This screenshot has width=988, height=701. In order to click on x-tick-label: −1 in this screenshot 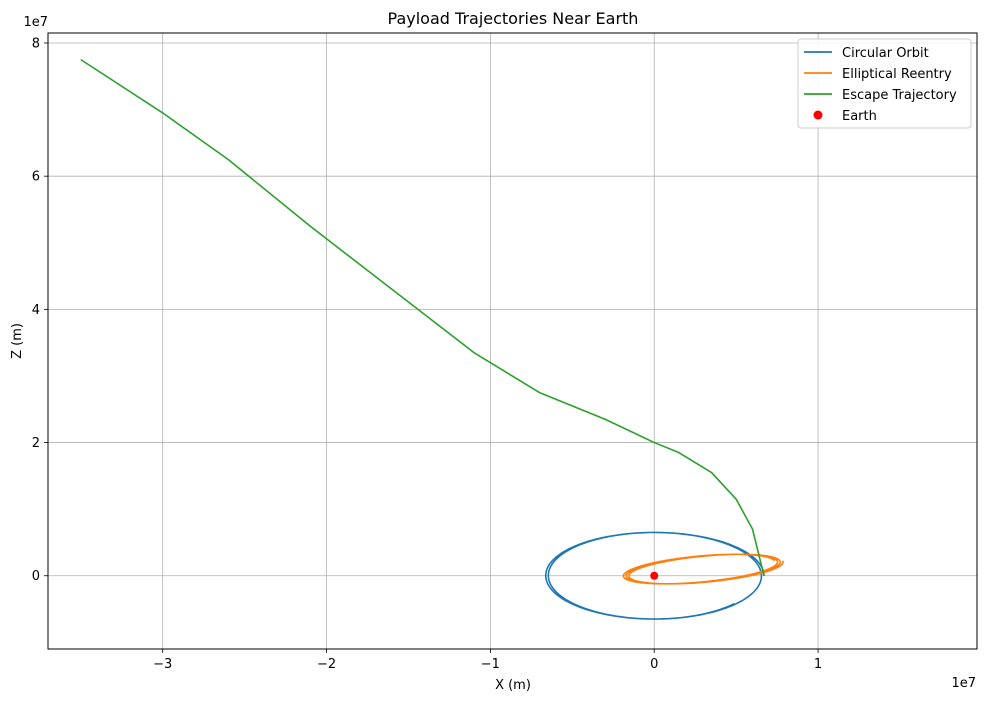, I will do `click(490, 664)`.